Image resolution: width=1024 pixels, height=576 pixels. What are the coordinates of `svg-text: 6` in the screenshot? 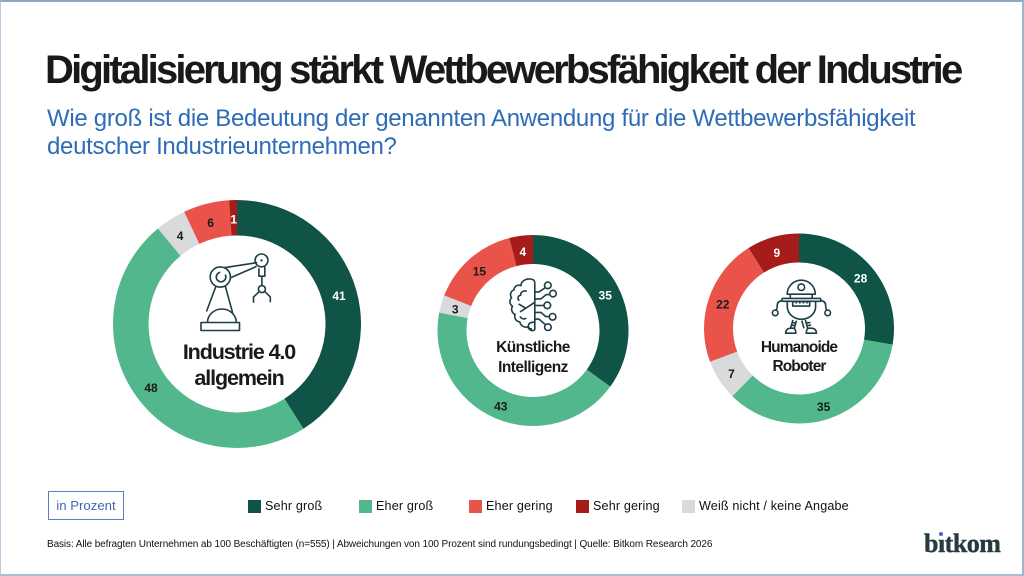 It's located at (210, 223).